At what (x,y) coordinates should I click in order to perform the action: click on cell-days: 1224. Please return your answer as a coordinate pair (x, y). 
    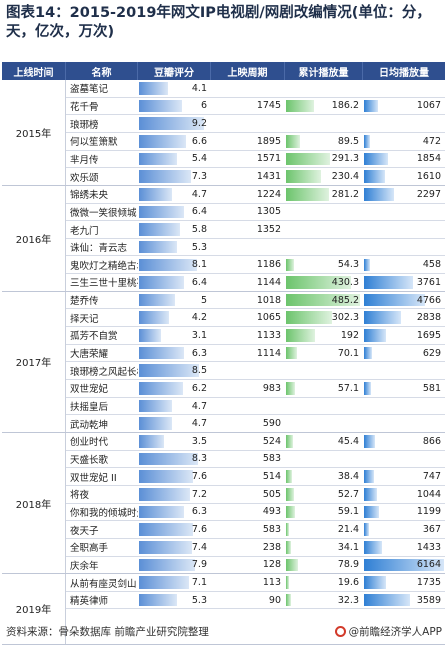
    Looking at the image, I should click on (248, 195).